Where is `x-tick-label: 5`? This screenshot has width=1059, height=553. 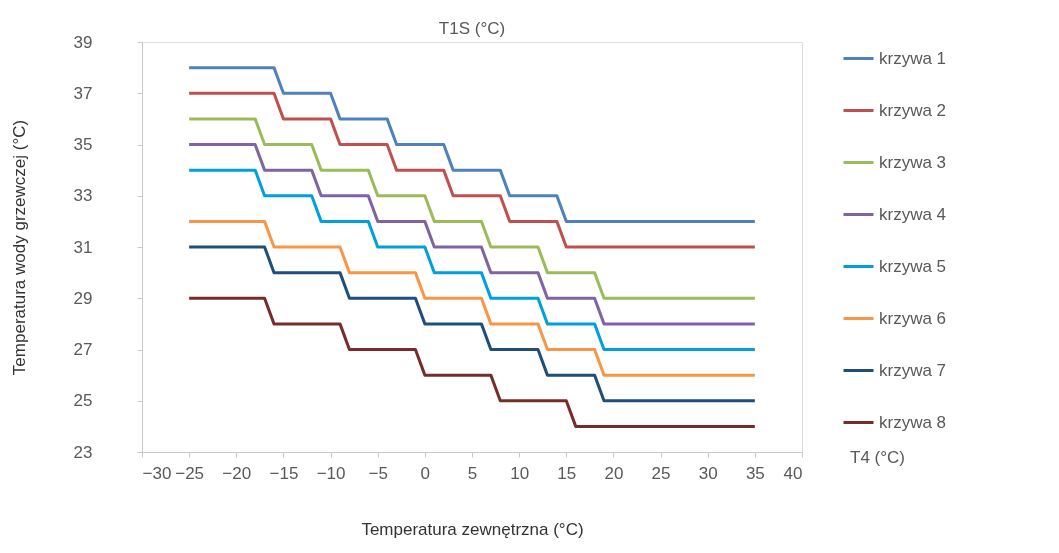
x-tick-label: 5 is located at coordinates (472, 473).